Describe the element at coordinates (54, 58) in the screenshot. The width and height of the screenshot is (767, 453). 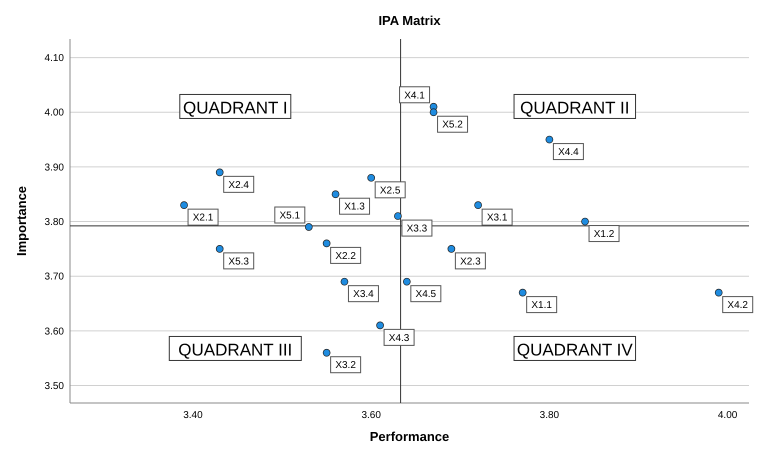
I see `y-tick-label: 4.10` at that location.